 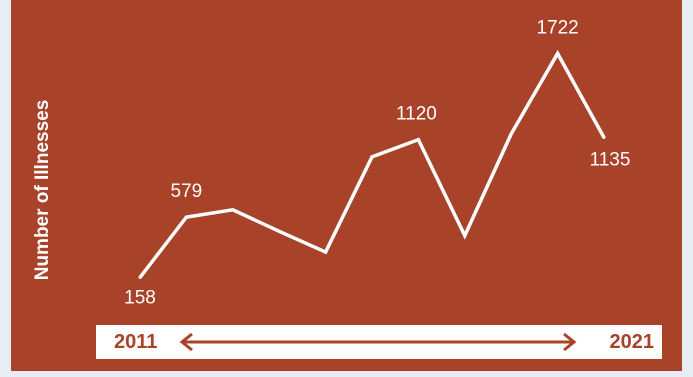 What do you see at coordinates (279, 231) in the screenshot?
I see `data-point-2014` at bounding box center [279, 231].